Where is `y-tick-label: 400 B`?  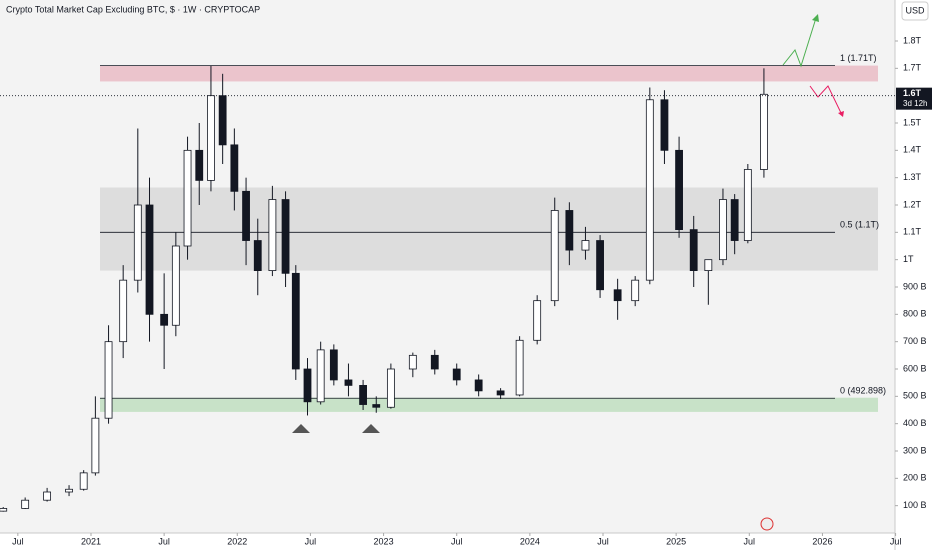 y-tick-label: 400 B is located at coordinates (915, 423).